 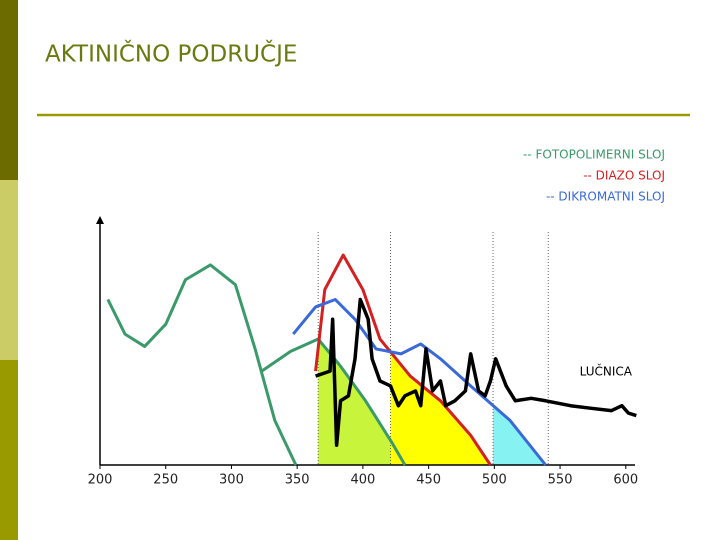 I want to click on x-tick-label: 250, so click(x=165, y=480).